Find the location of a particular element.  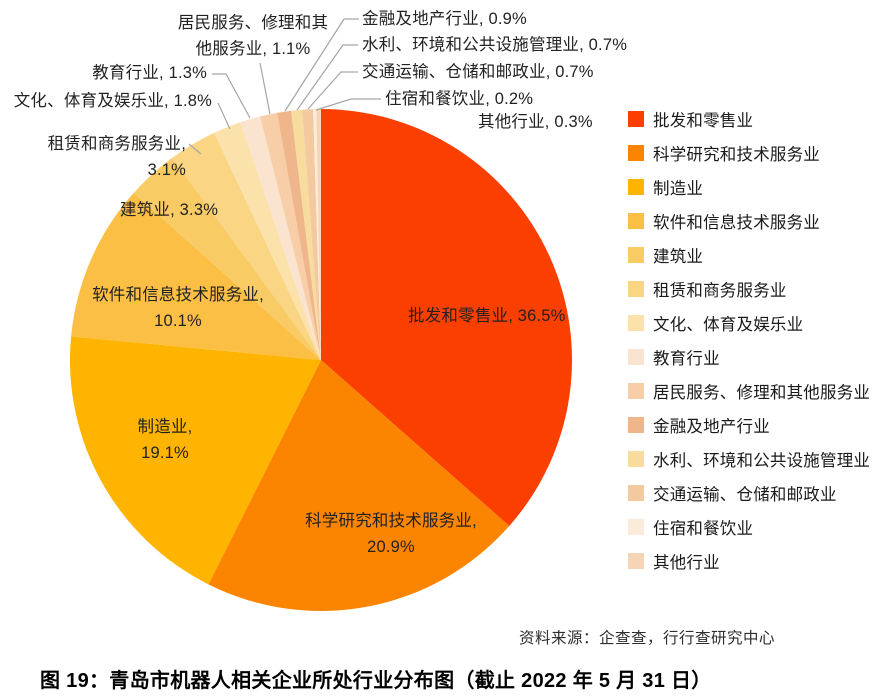

slice-label-software-it: 软件和信息技术服务业, 10.1% is located at coordinates (178, 308).